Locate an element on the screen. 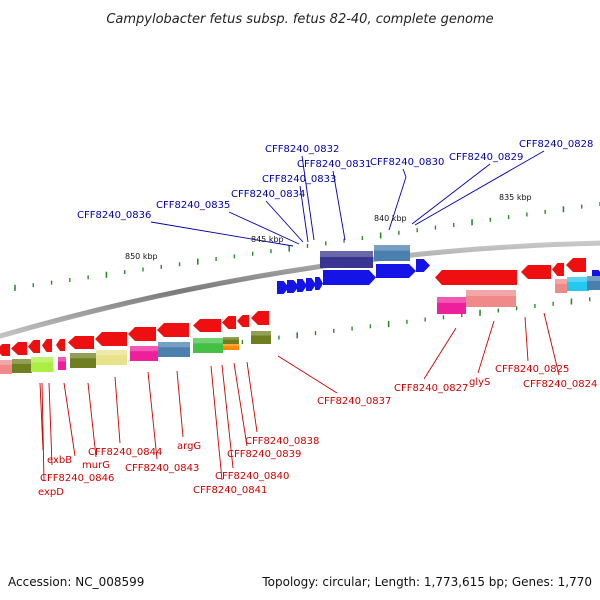 The image size is (600, 600). gene-label-cff8240-0825: CFF8240_0825 is located at coordinates (532, 369).